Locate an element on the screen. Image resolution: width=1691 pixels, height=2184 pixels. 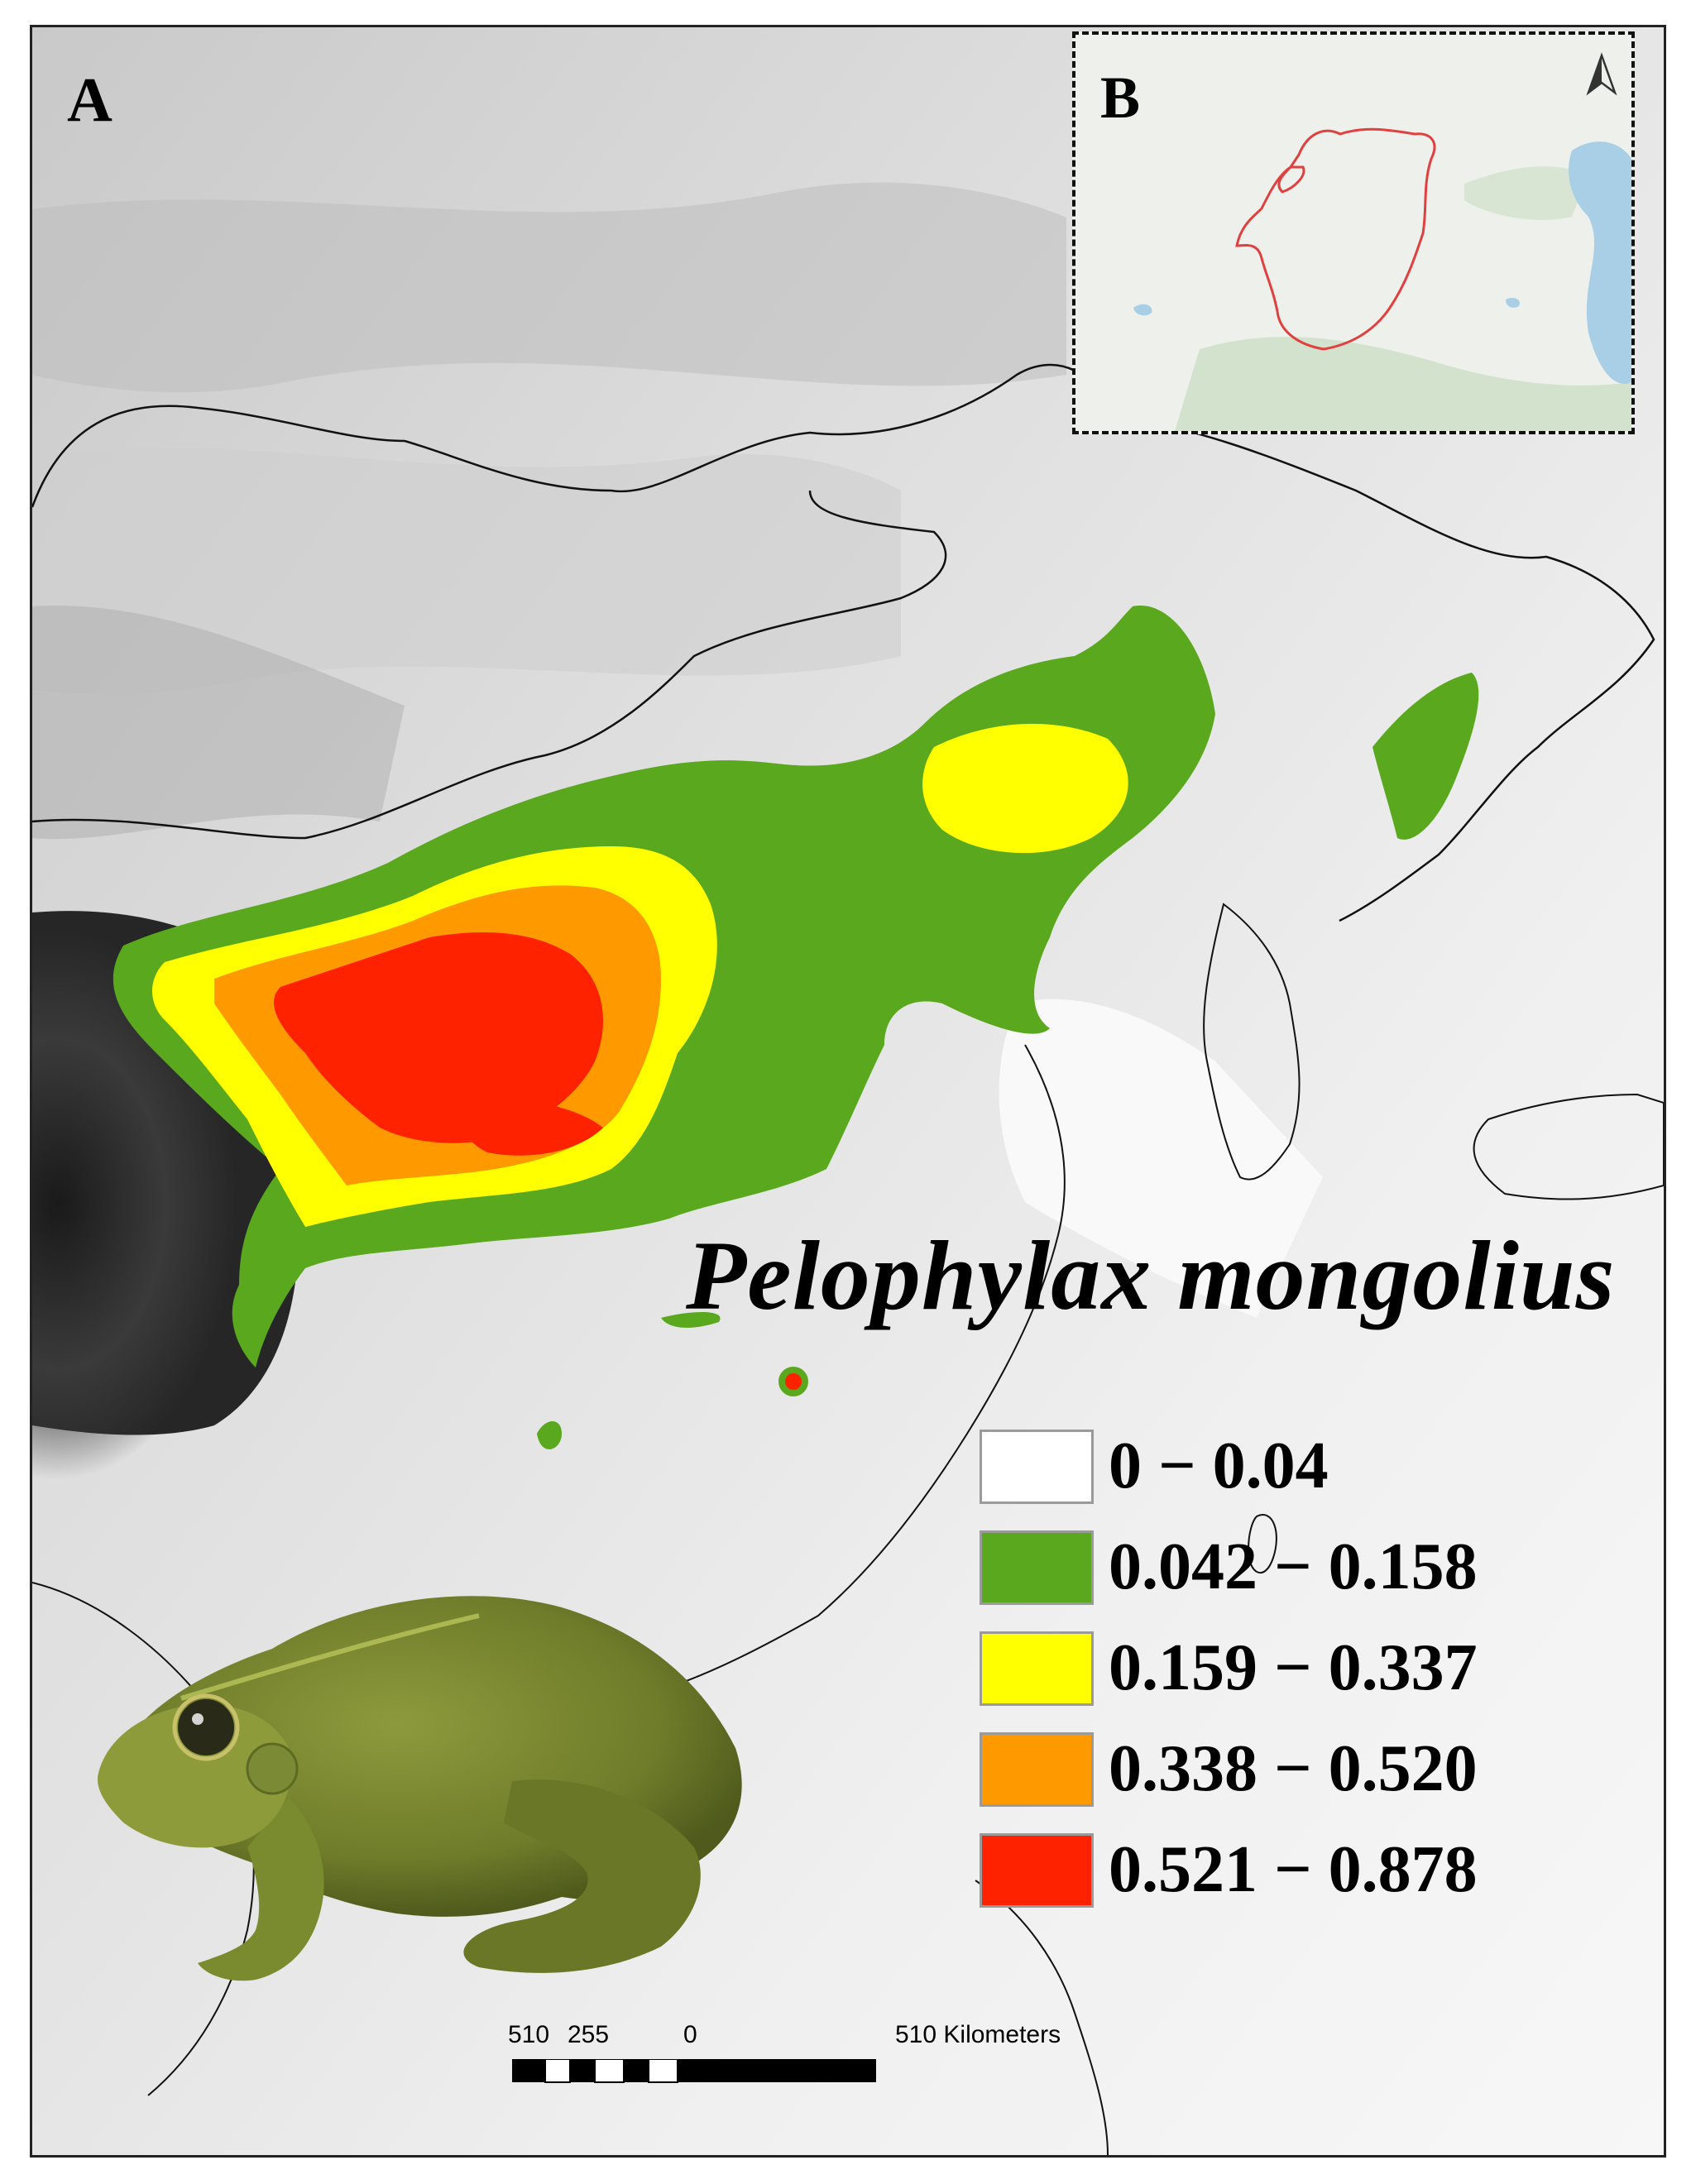
frog-head is located at coordinates (194, 1776).